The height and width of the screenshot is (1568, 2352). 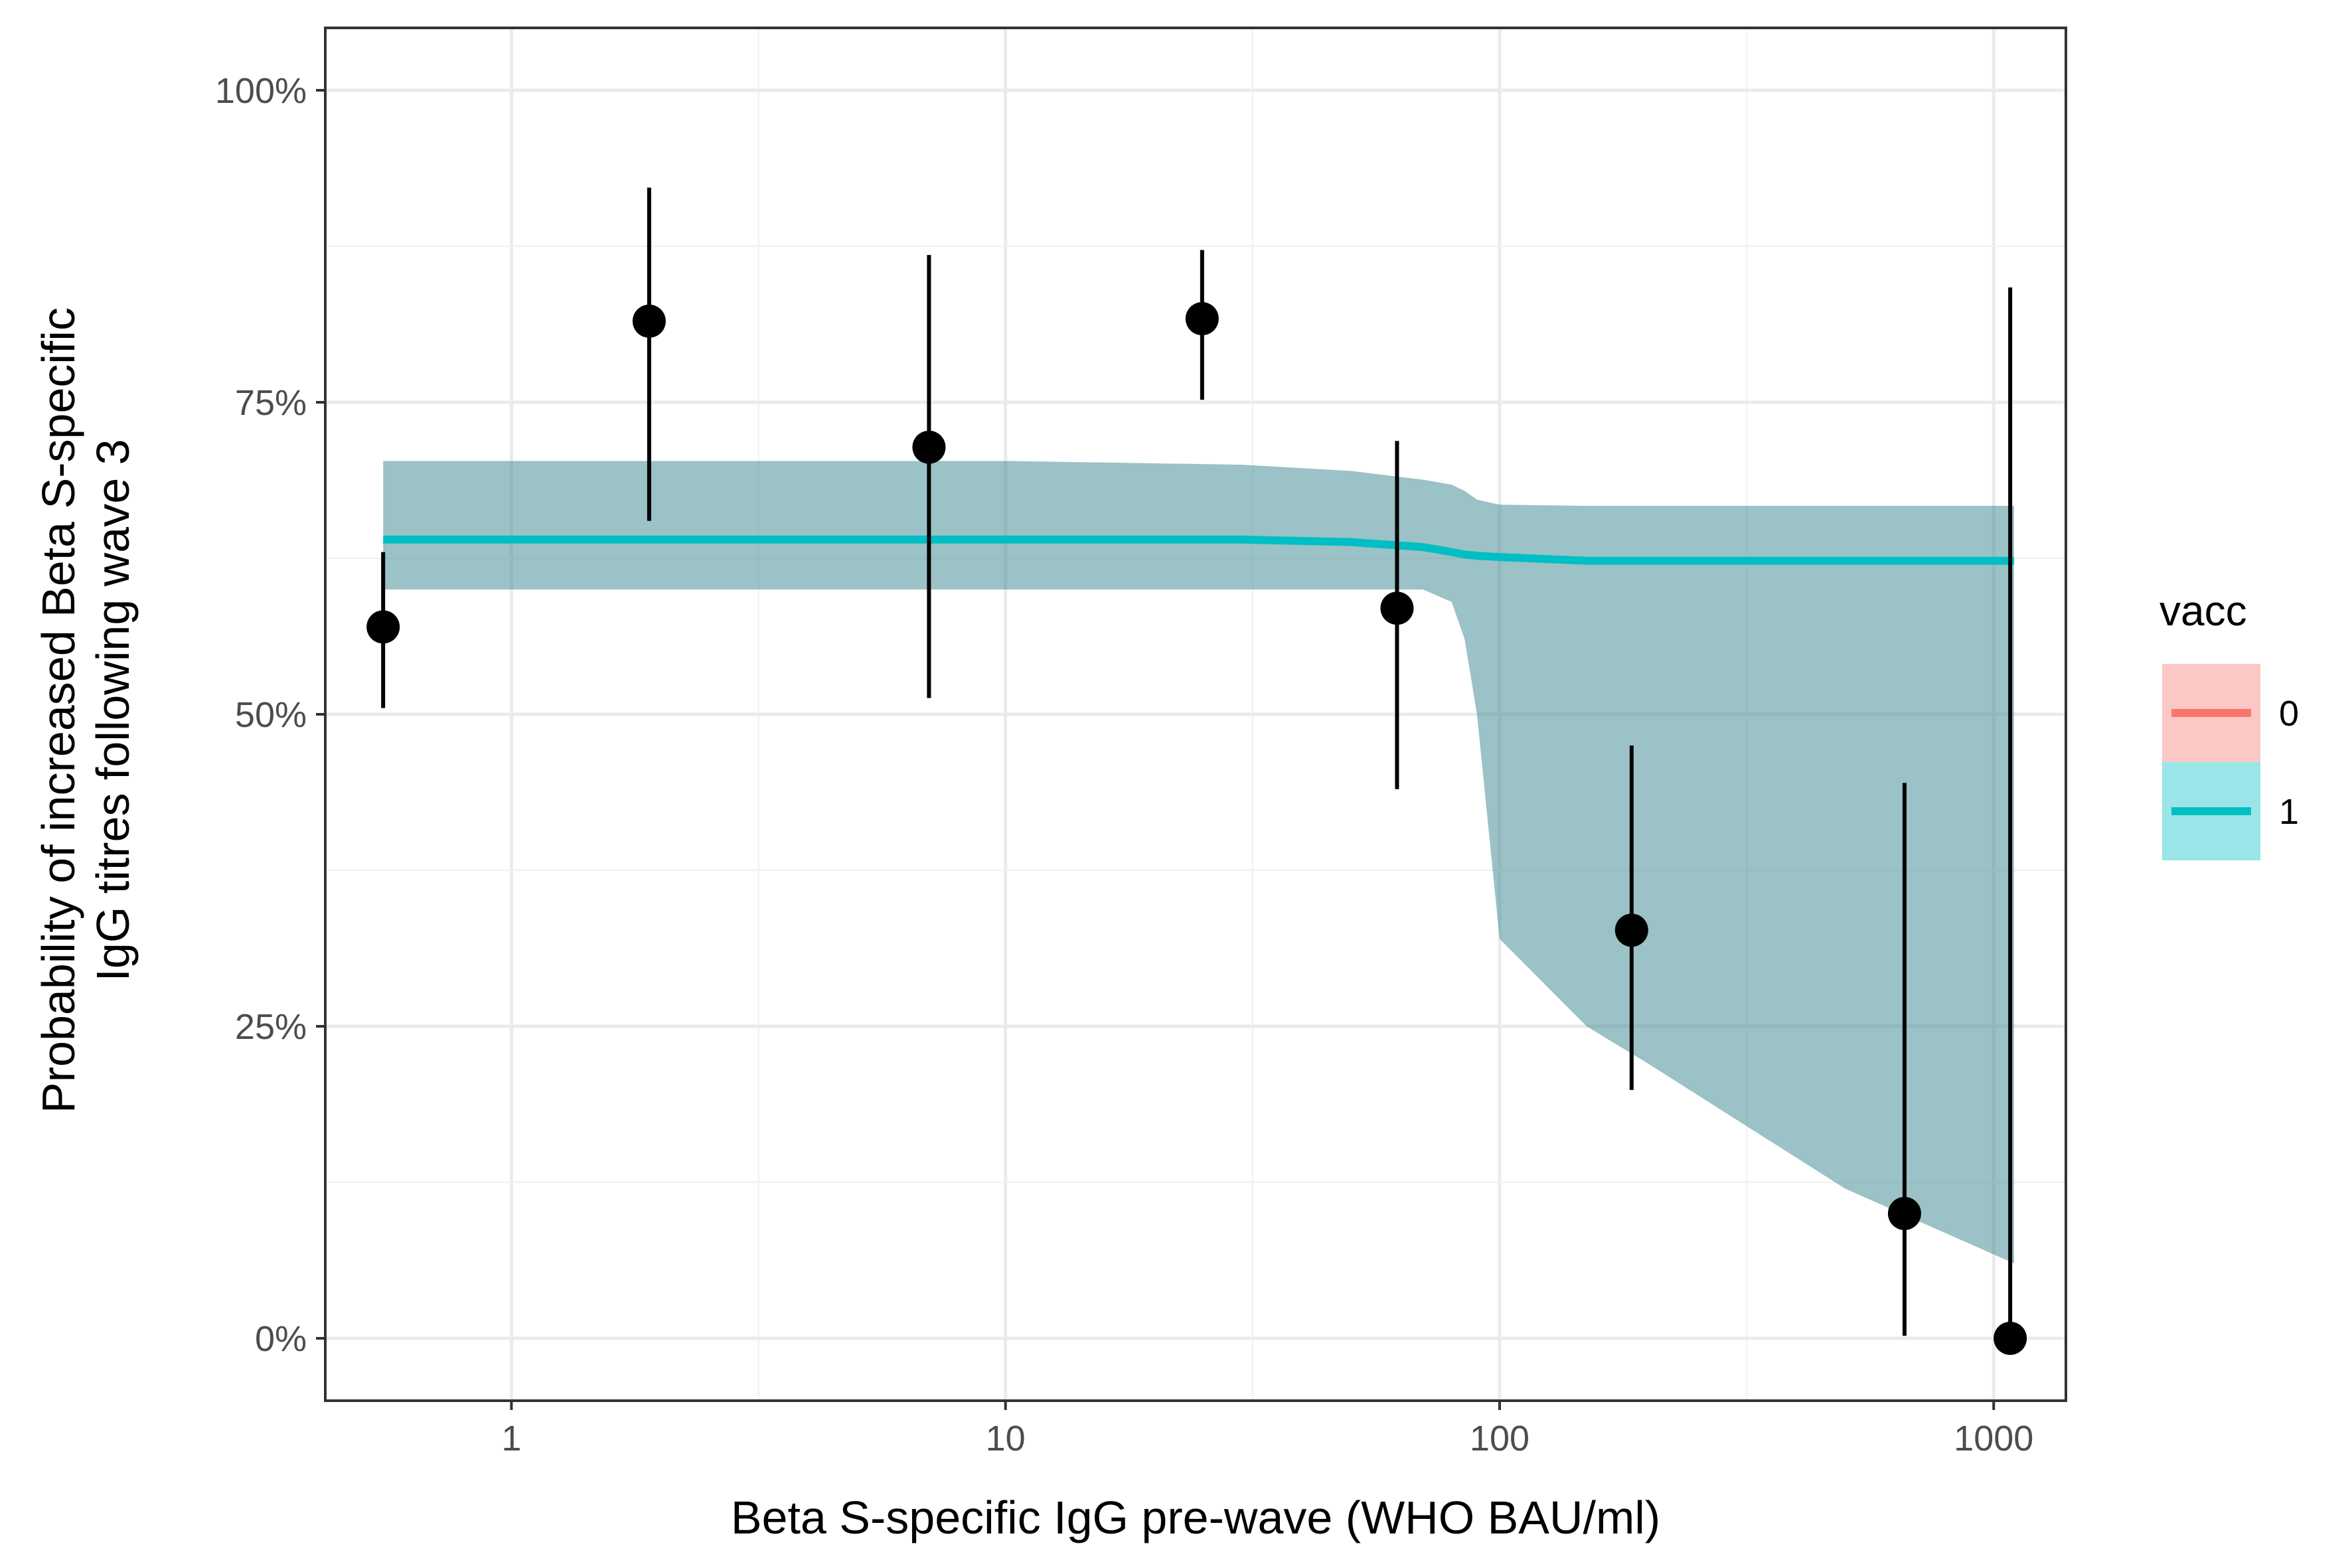 I want to click on legend-title: vacc, so click(x=2203, y=611).